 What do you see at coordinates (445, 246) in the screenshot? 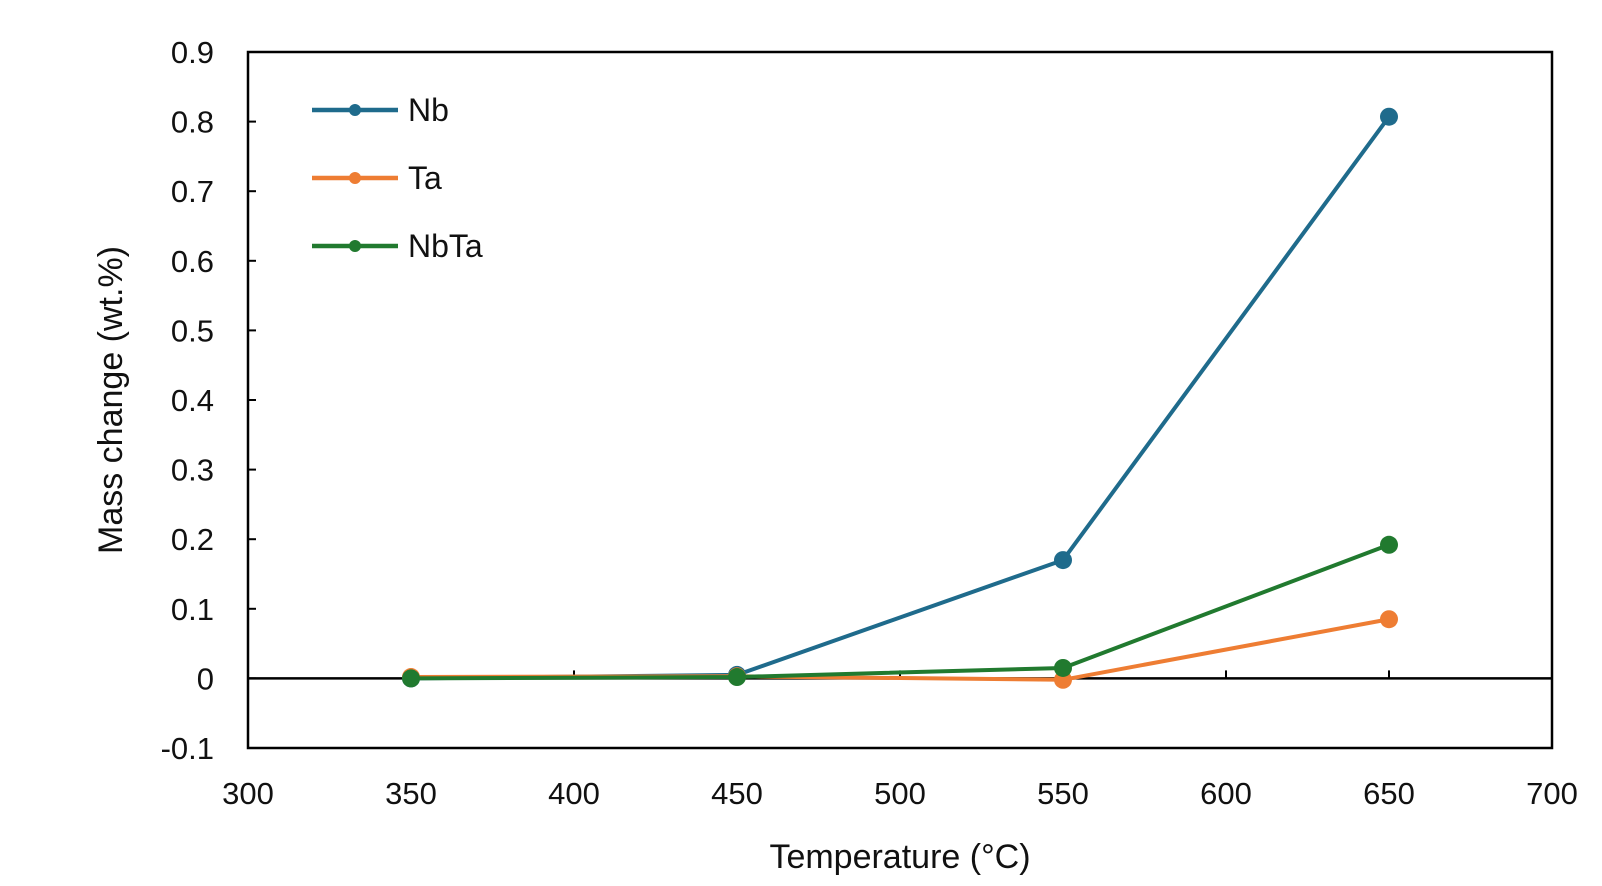
I see `legend-label: NbTa` at bounding box center [445, 246].